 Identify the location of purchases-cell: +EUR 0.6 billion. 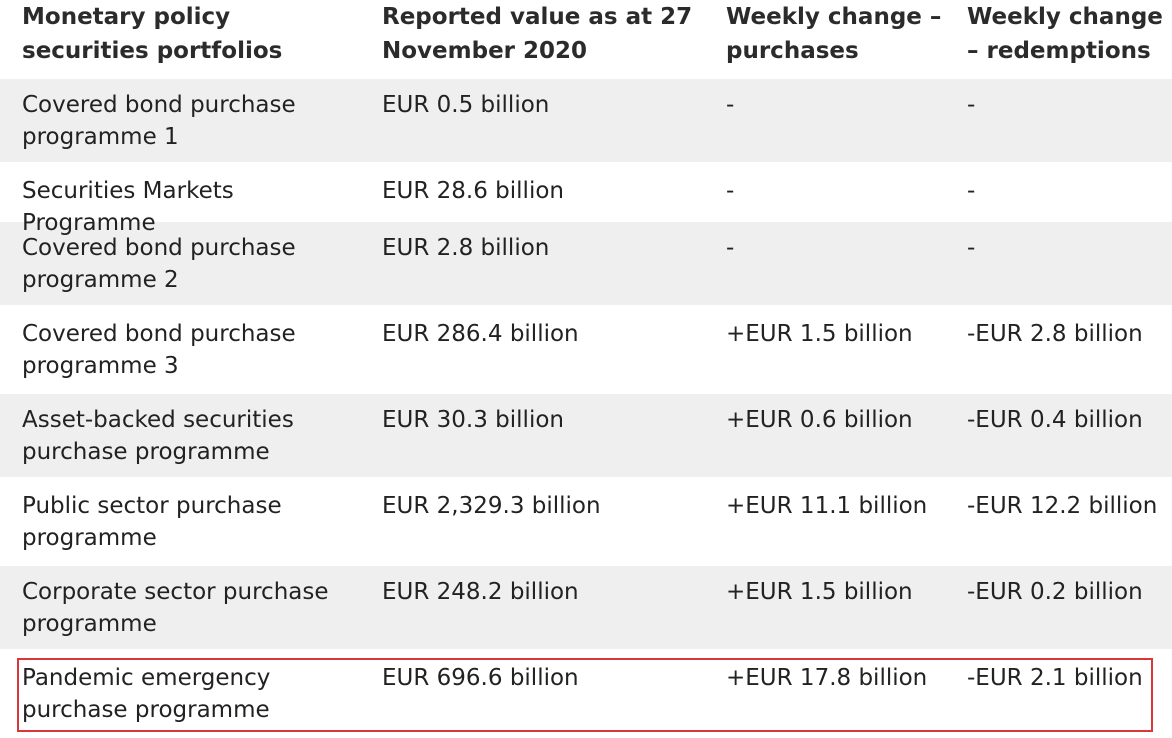
(819, 420).